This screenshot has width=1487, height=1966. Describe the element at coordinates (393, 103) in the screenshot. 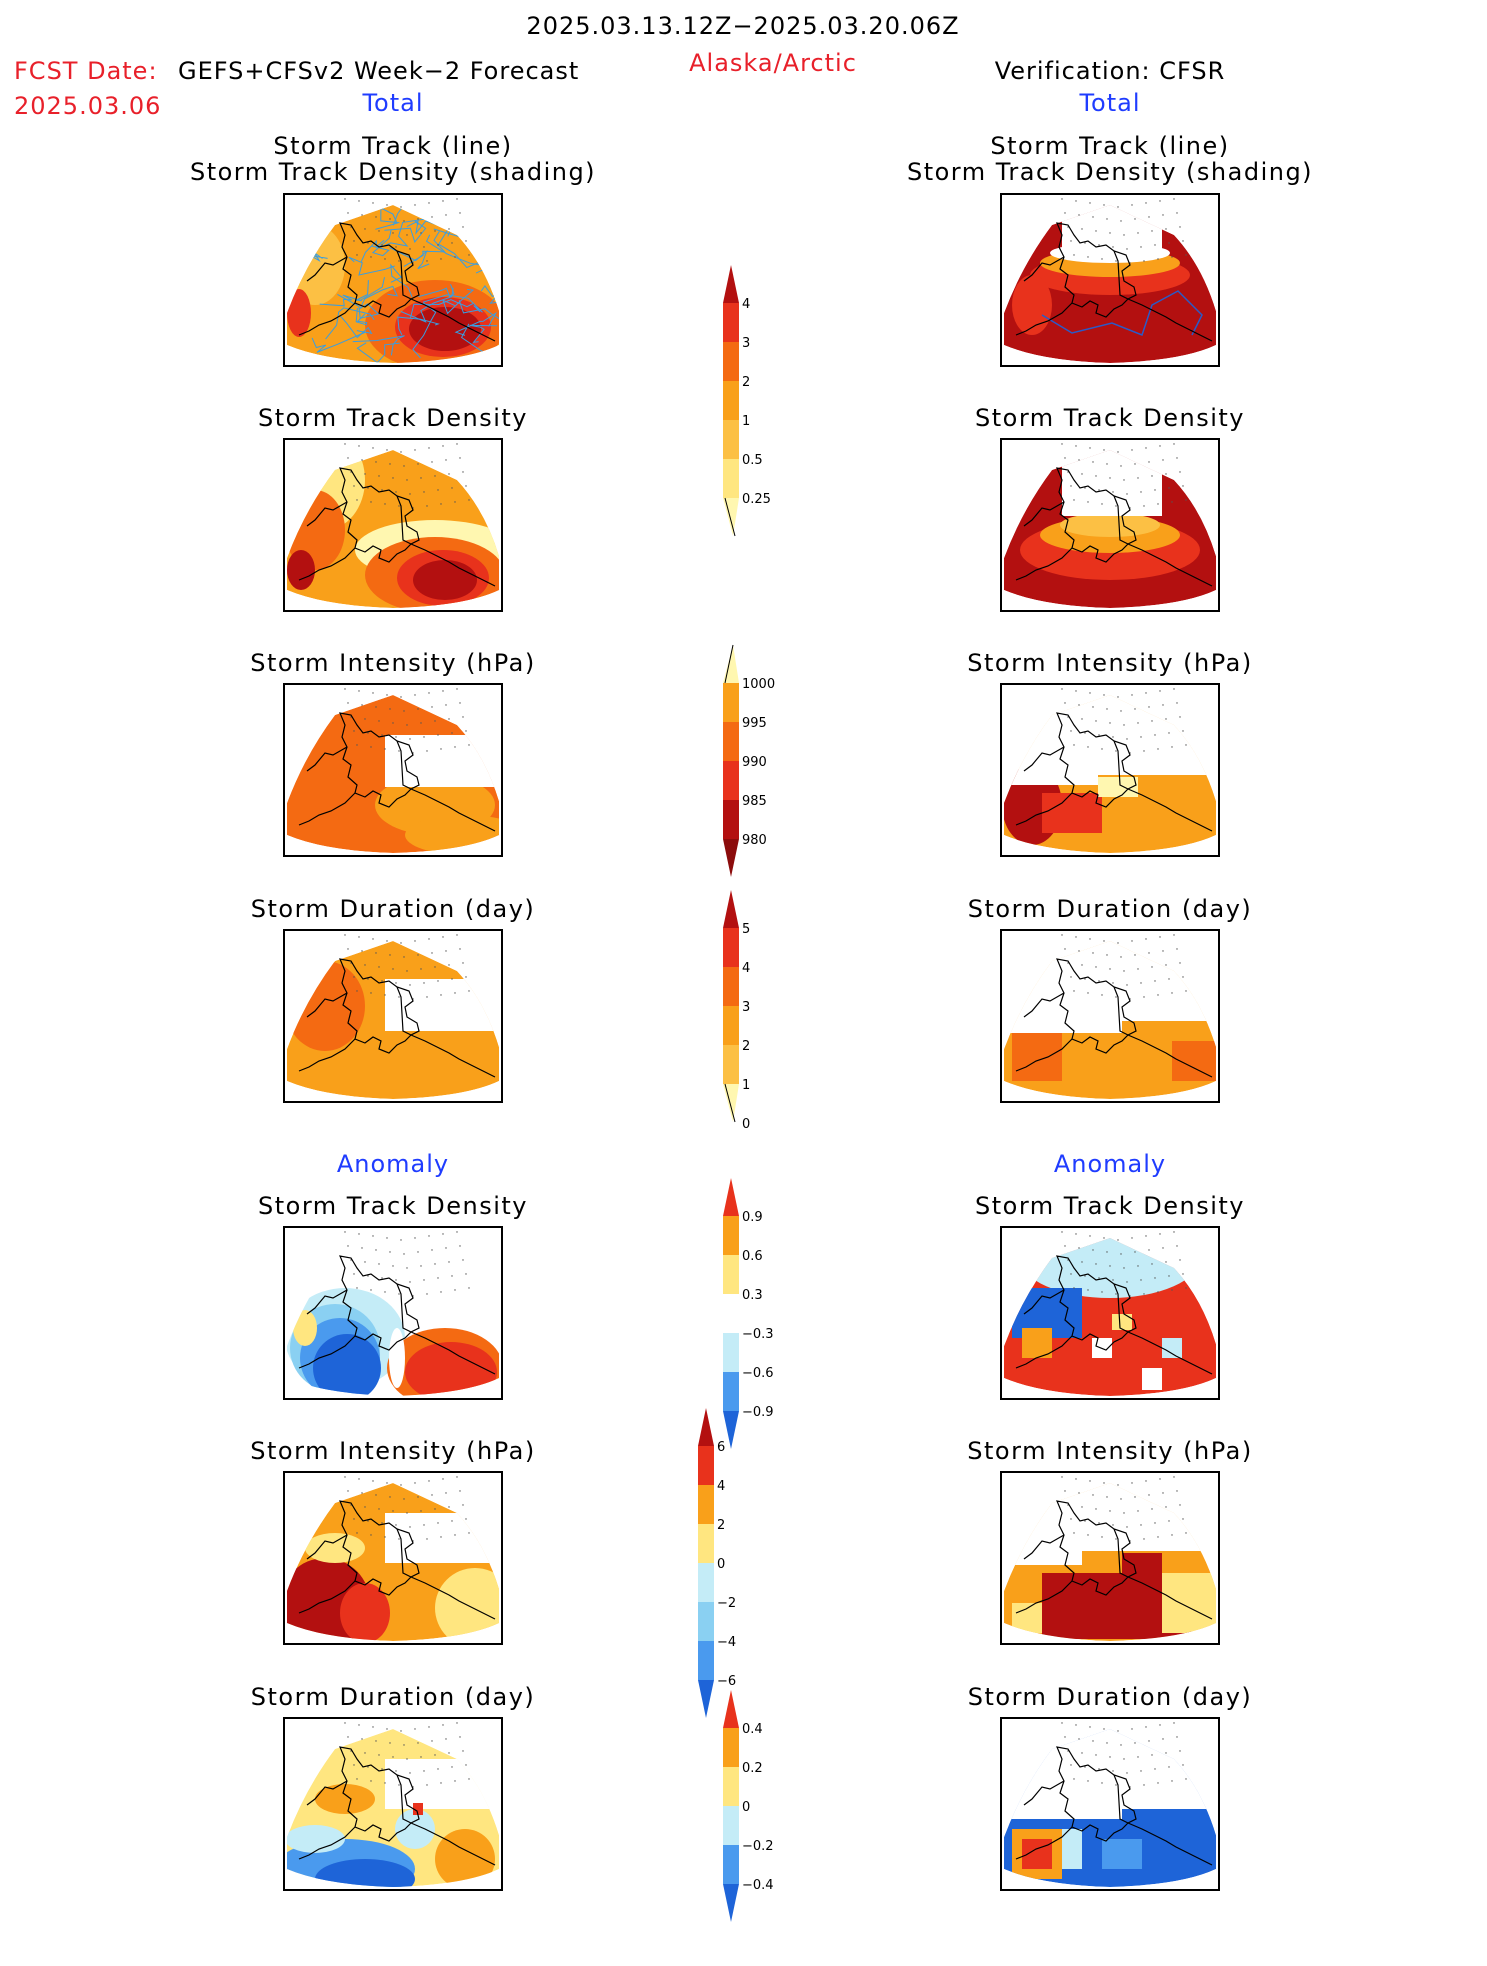

I see `total-label-left: Total` at that location.